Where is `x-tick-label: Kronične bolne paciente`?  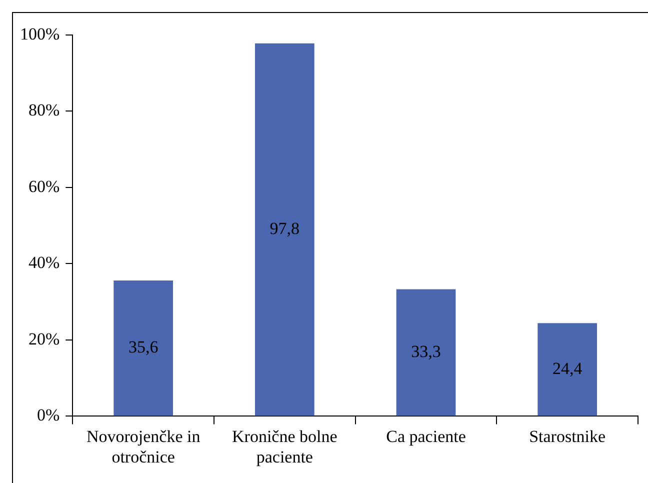 x-tick-label: Kronične bolne paciente is located at coordinates (285, 446).